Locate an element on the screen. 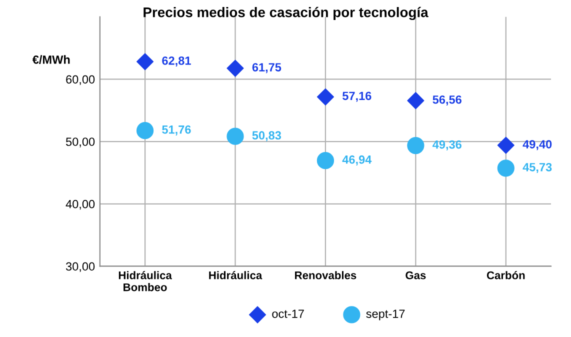 Image resolution: width=571 pixels, height=337 pixels. legend-label: oct-17 is located at coordinates (288, 314).